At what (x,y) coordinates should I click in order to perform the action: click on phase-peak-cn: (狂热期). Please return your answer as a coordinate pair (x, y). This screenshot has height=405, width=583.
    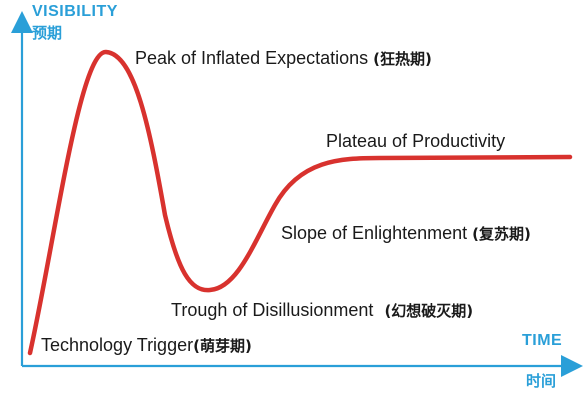
    Looking at the image, I should click on (402, 59).